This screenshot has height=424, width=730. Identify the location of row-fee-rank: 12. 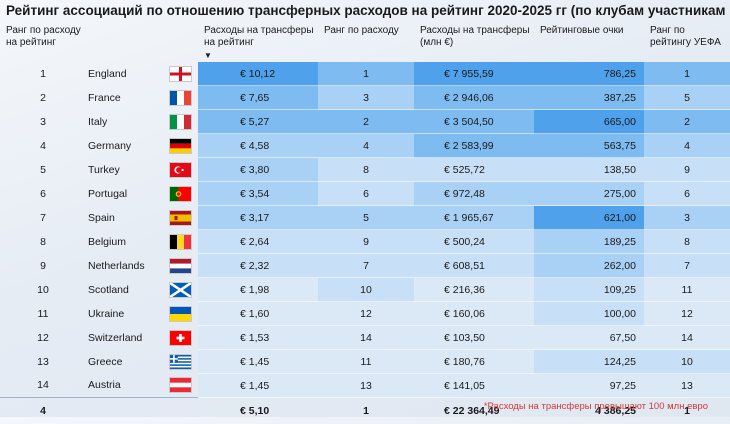
(366, 314).